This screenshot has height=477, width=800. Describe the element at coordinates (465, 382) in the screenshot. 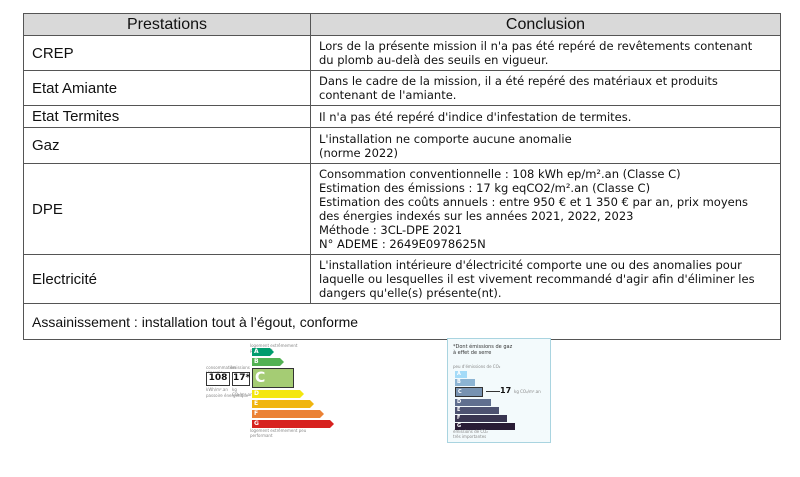

I see `ges-class-b: B` at that location.